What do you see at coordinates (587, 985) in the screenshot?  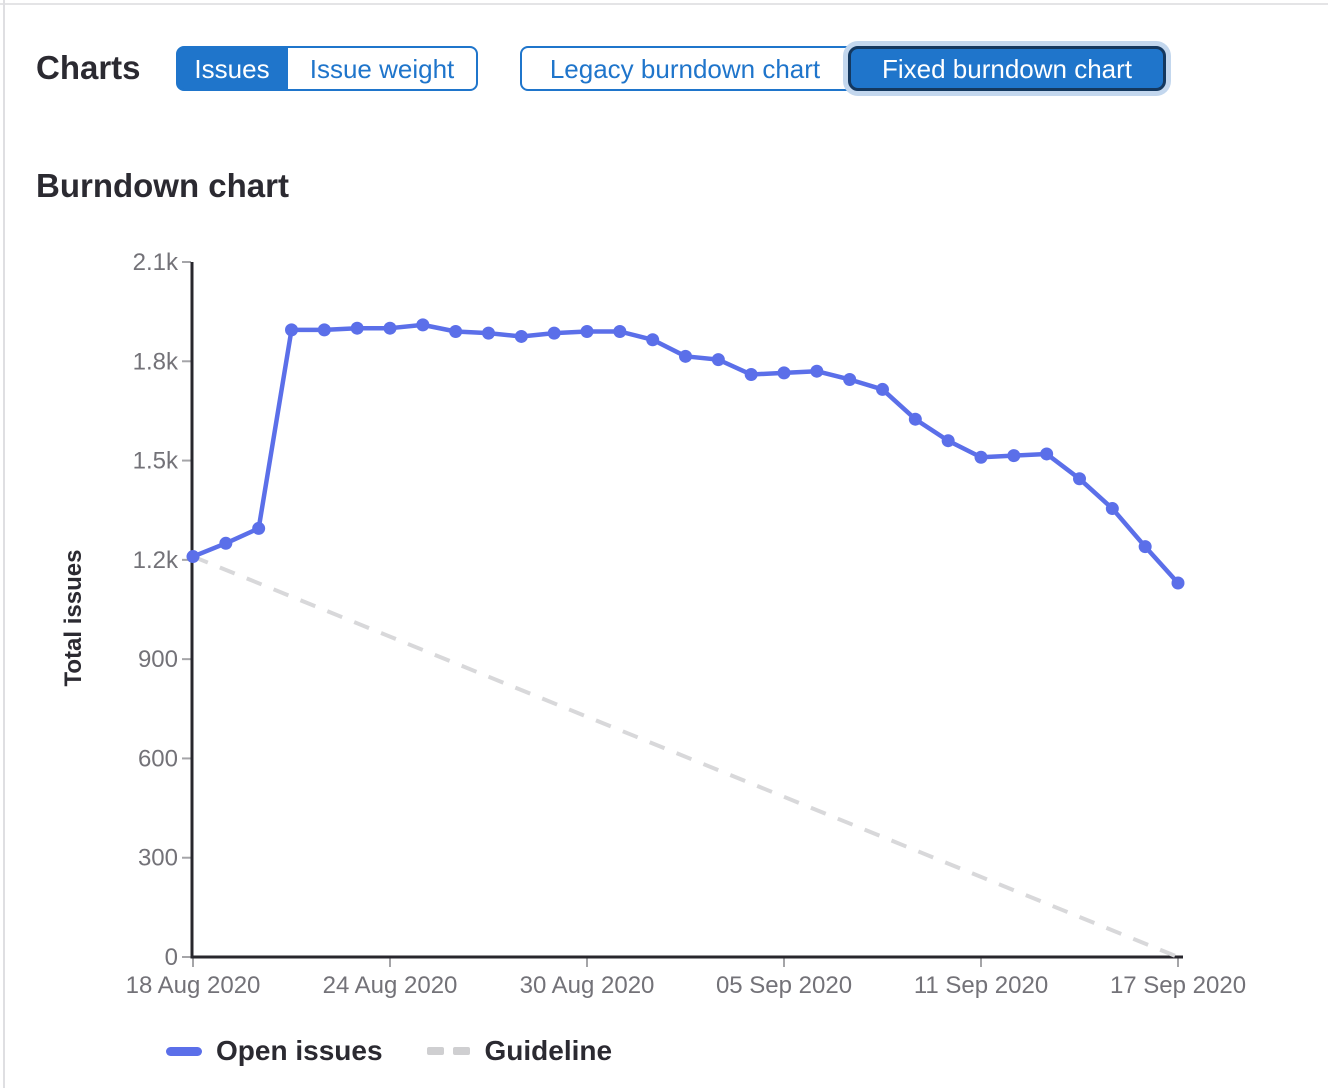 I see `x-axis-tick-label: 30 Aug 2020` at bounding box center [587, 985].